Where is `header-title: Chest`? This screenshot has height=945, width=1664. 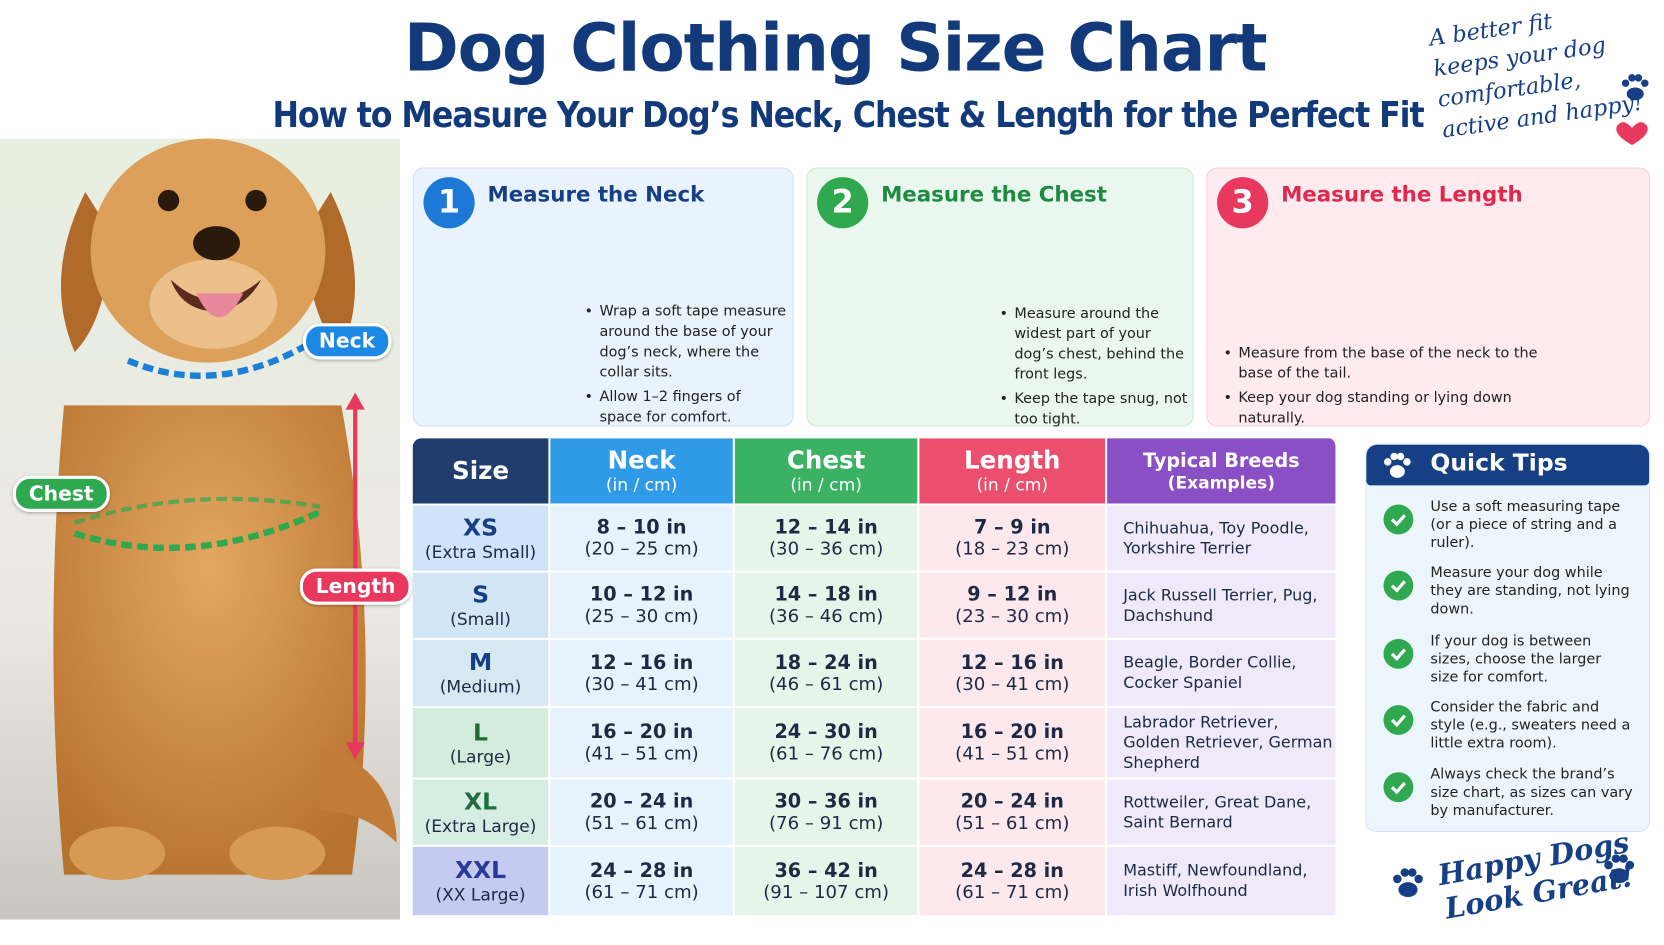 header-title: Chest is located at coordinates (826, 460).